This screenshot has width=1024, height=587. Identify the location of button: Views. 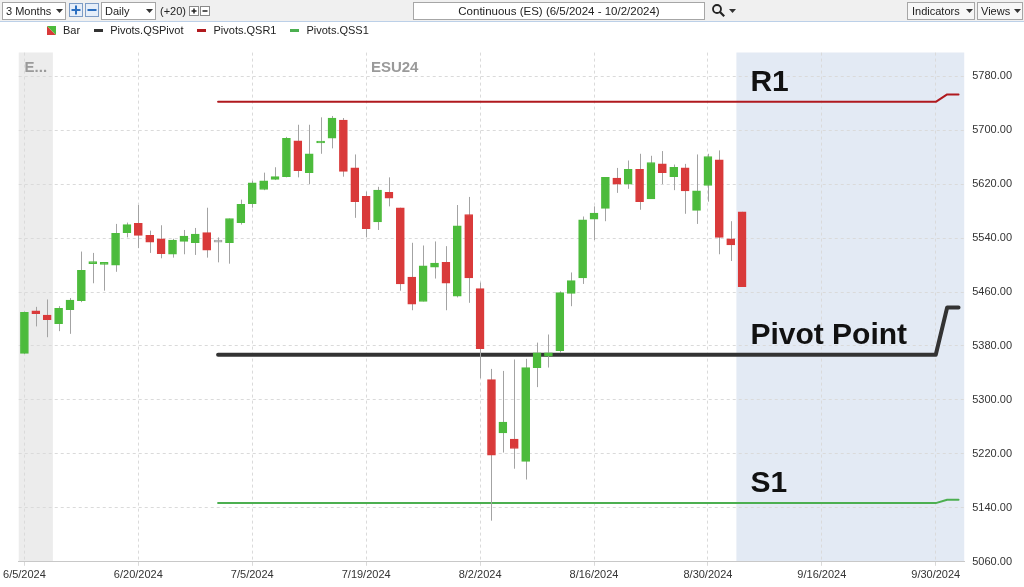
(1000, 11).